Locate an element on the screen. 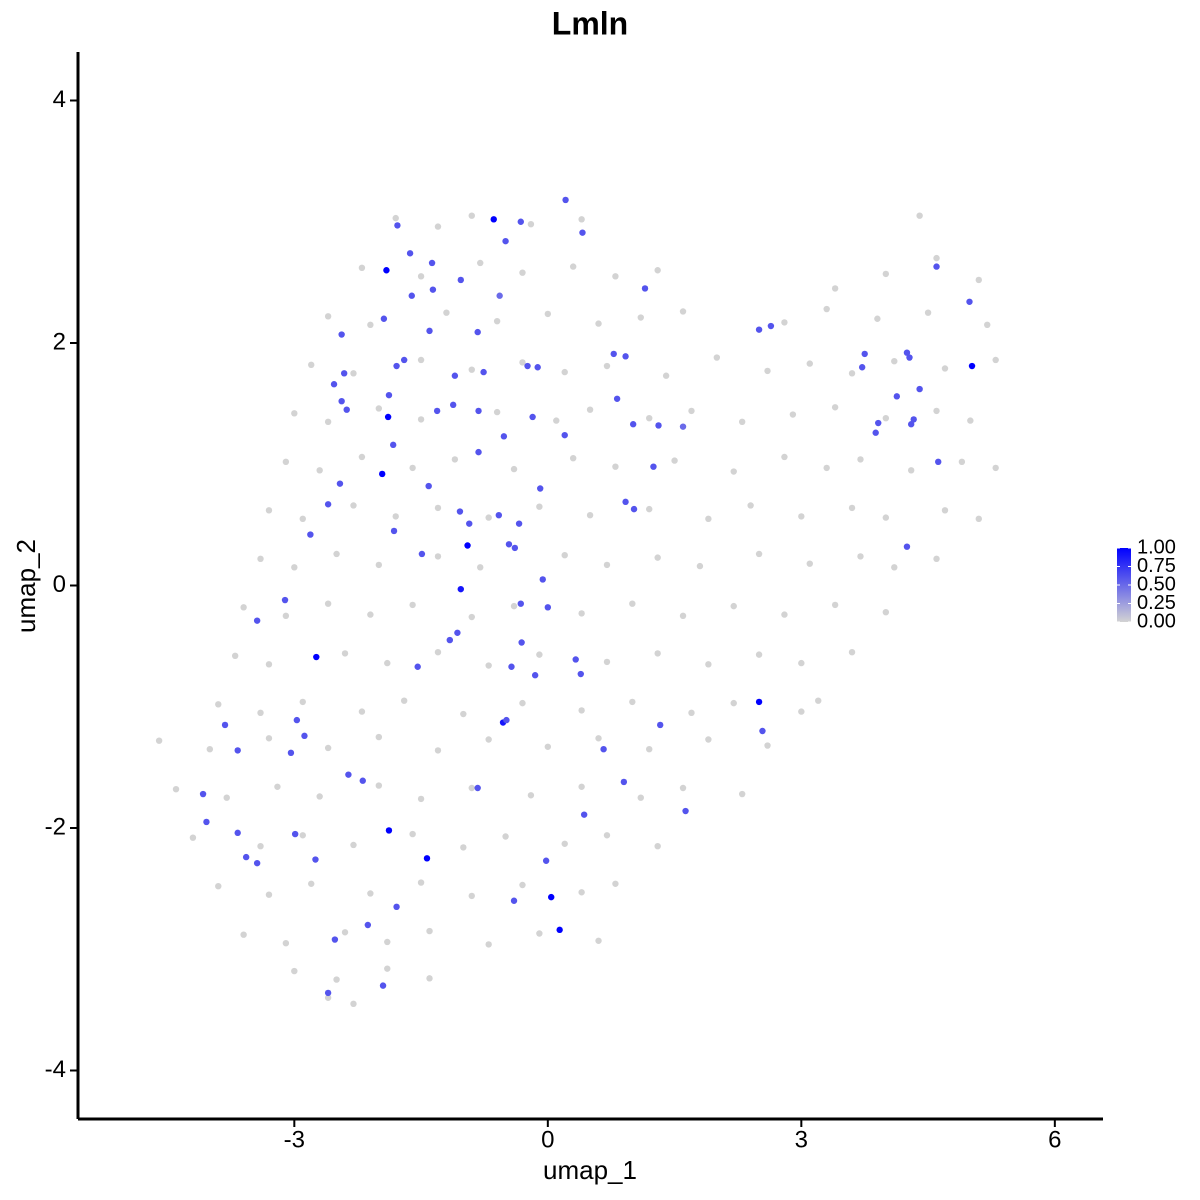 Image resolution: width=1200 pixels, height=1200 pixels. chart-title: Lmln is located at coordinates (590, 23).